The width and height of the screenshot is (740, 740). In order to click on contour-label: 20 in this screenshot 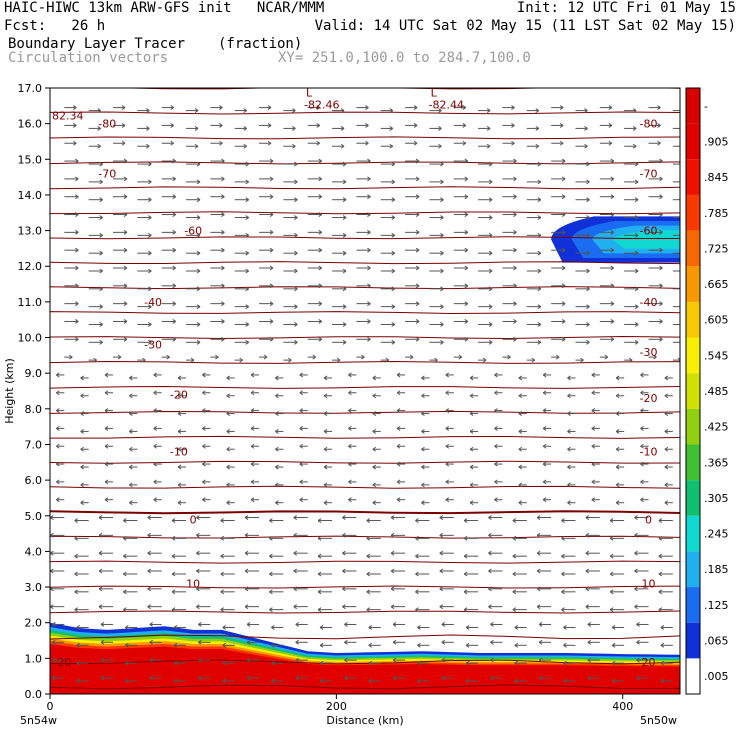, I will do `click(64, 662)`.